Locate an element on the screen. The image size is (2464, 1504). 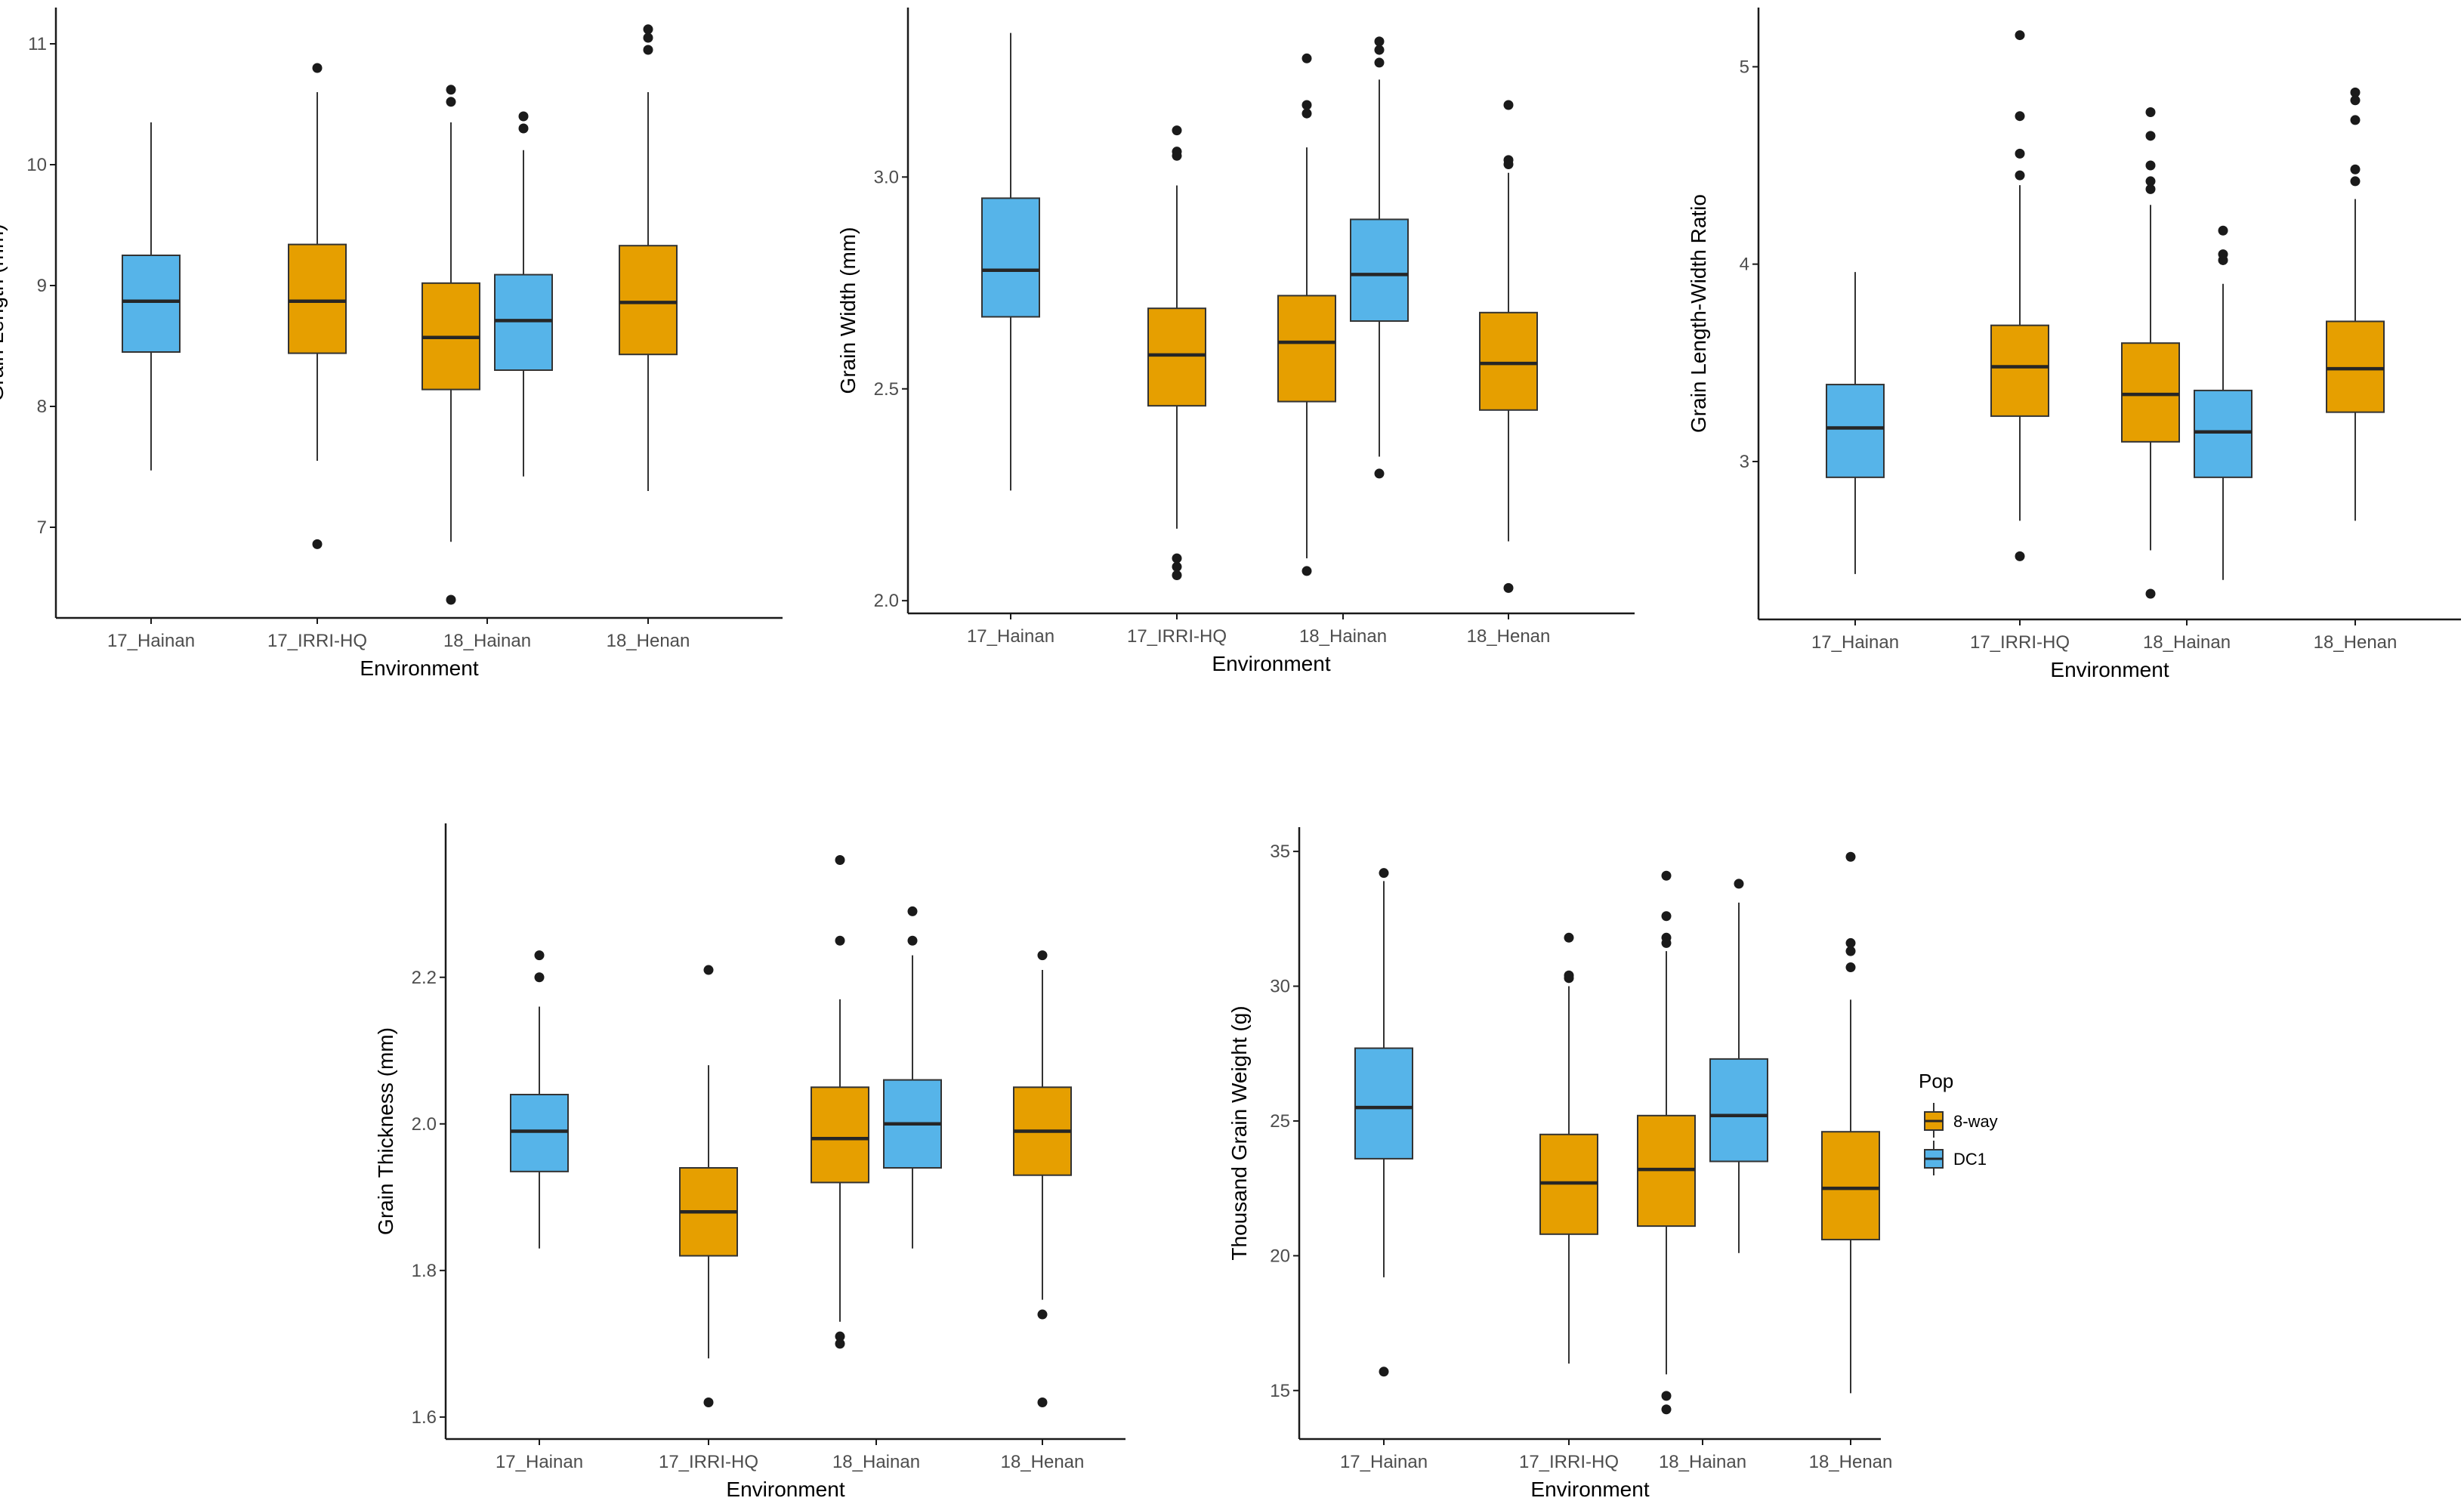
y-axis-title: Grain Thickness (mm) is located at coordinates (386, 1131).